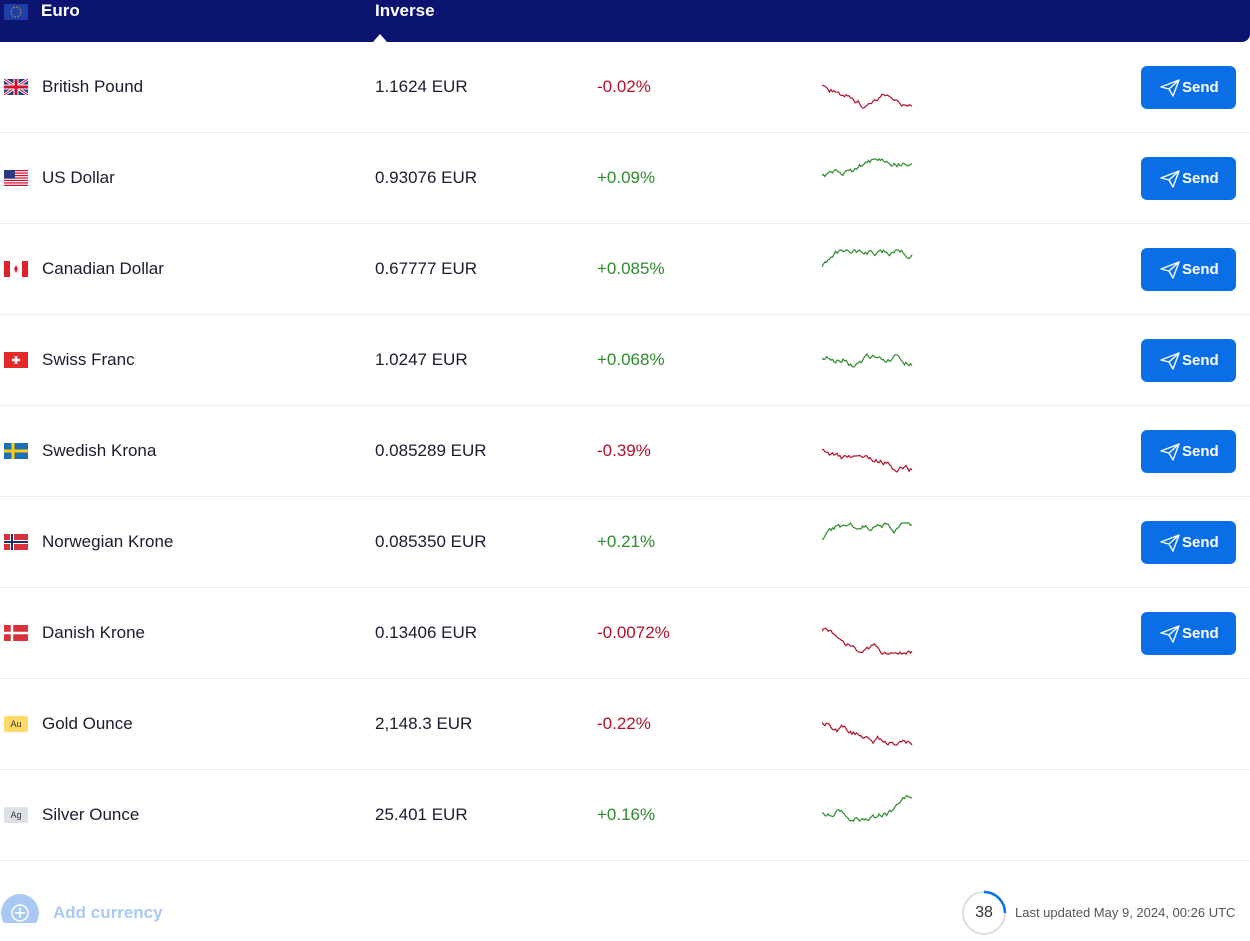  What do you see at coordinates (405, 10) in the screenshot?
I see `inverse-tab: Inverse` at bounding box center [405, 10].